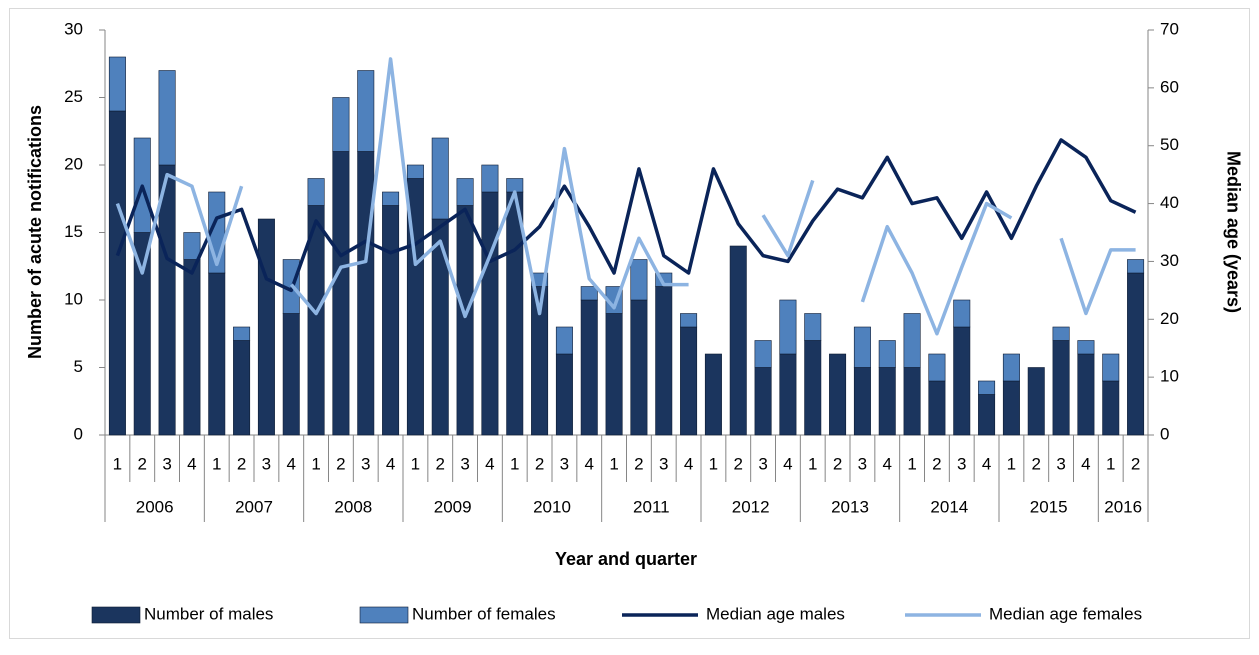 The width and height of the screenshot is (1259, 655). I want to click on x-group-label: 2011, so click(651, 506).